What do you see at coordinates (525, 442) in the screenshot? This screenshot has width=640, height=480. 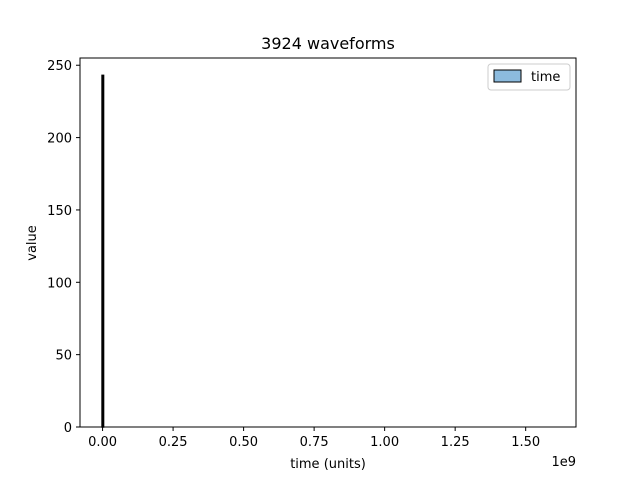 I see `x-tick-label: 1.50` at bounding box center [525, 442].